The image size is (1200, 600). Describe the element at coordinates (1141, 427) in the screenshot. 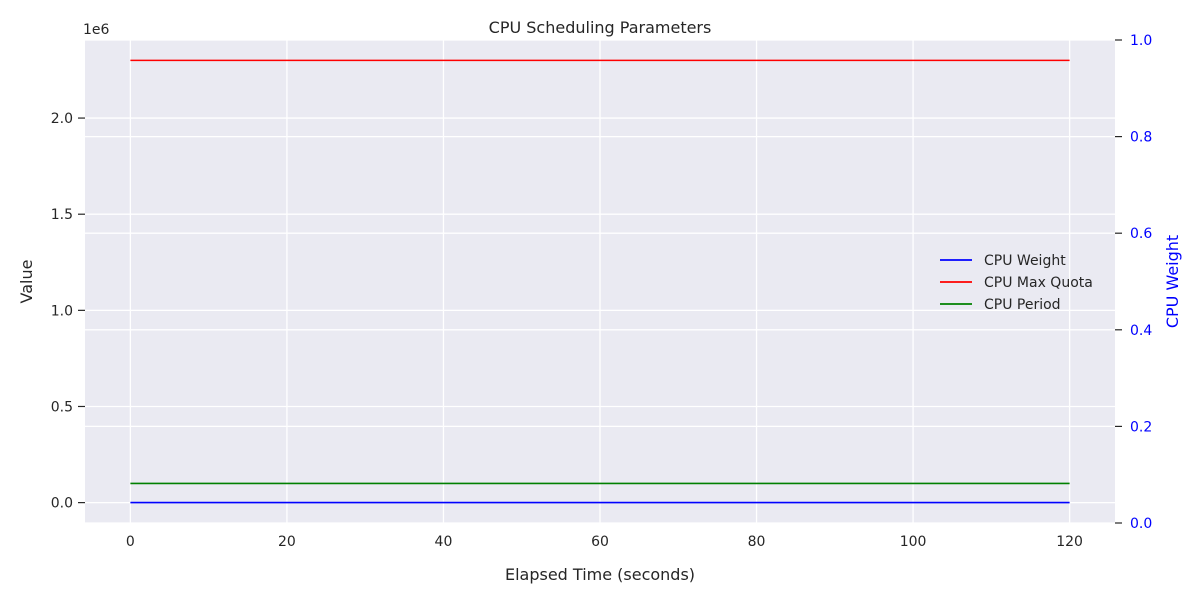

I see `y2-tick-label: 0.2` at that location.